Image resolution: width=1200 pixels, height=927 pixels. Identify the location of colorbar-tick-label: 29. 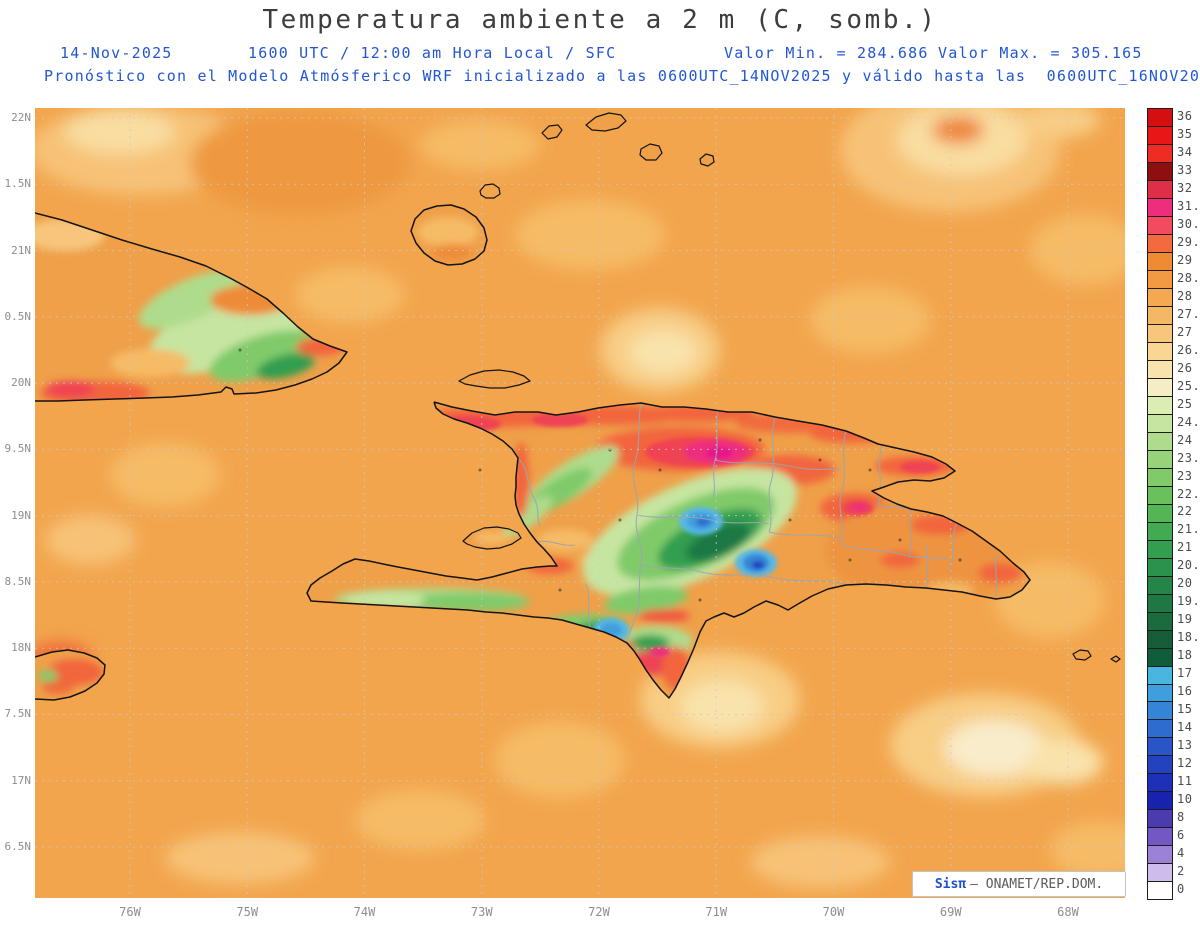
(1185, 260).